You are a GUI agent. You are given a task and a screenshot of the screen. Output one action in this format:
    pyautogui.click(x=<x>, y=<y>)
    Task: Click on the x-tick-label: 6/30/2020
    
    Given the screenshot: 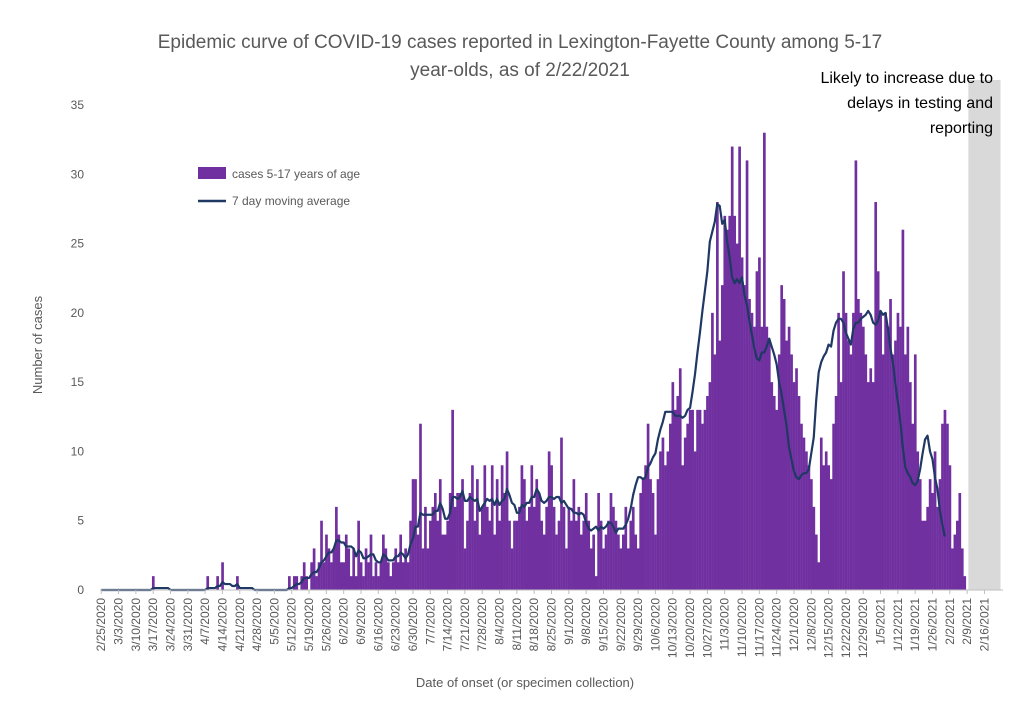 What is the action you would take?
    pyautogui.click(x=413, y=625)
    